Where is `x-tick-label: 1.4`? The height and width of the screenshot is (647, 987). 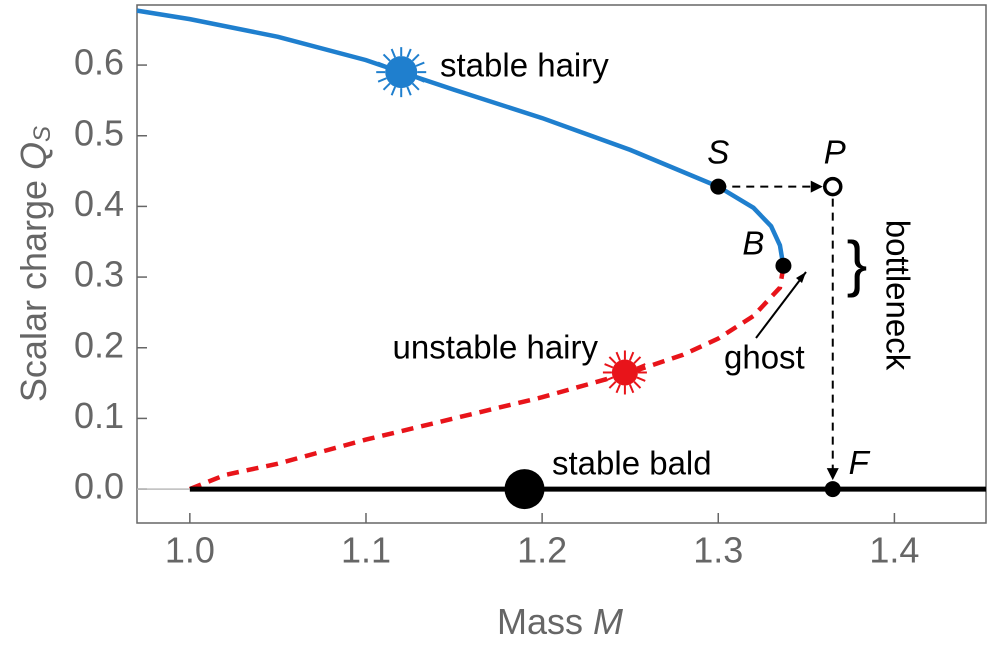 x-tick-label: 1.4 is located at coordinates (894, 550).